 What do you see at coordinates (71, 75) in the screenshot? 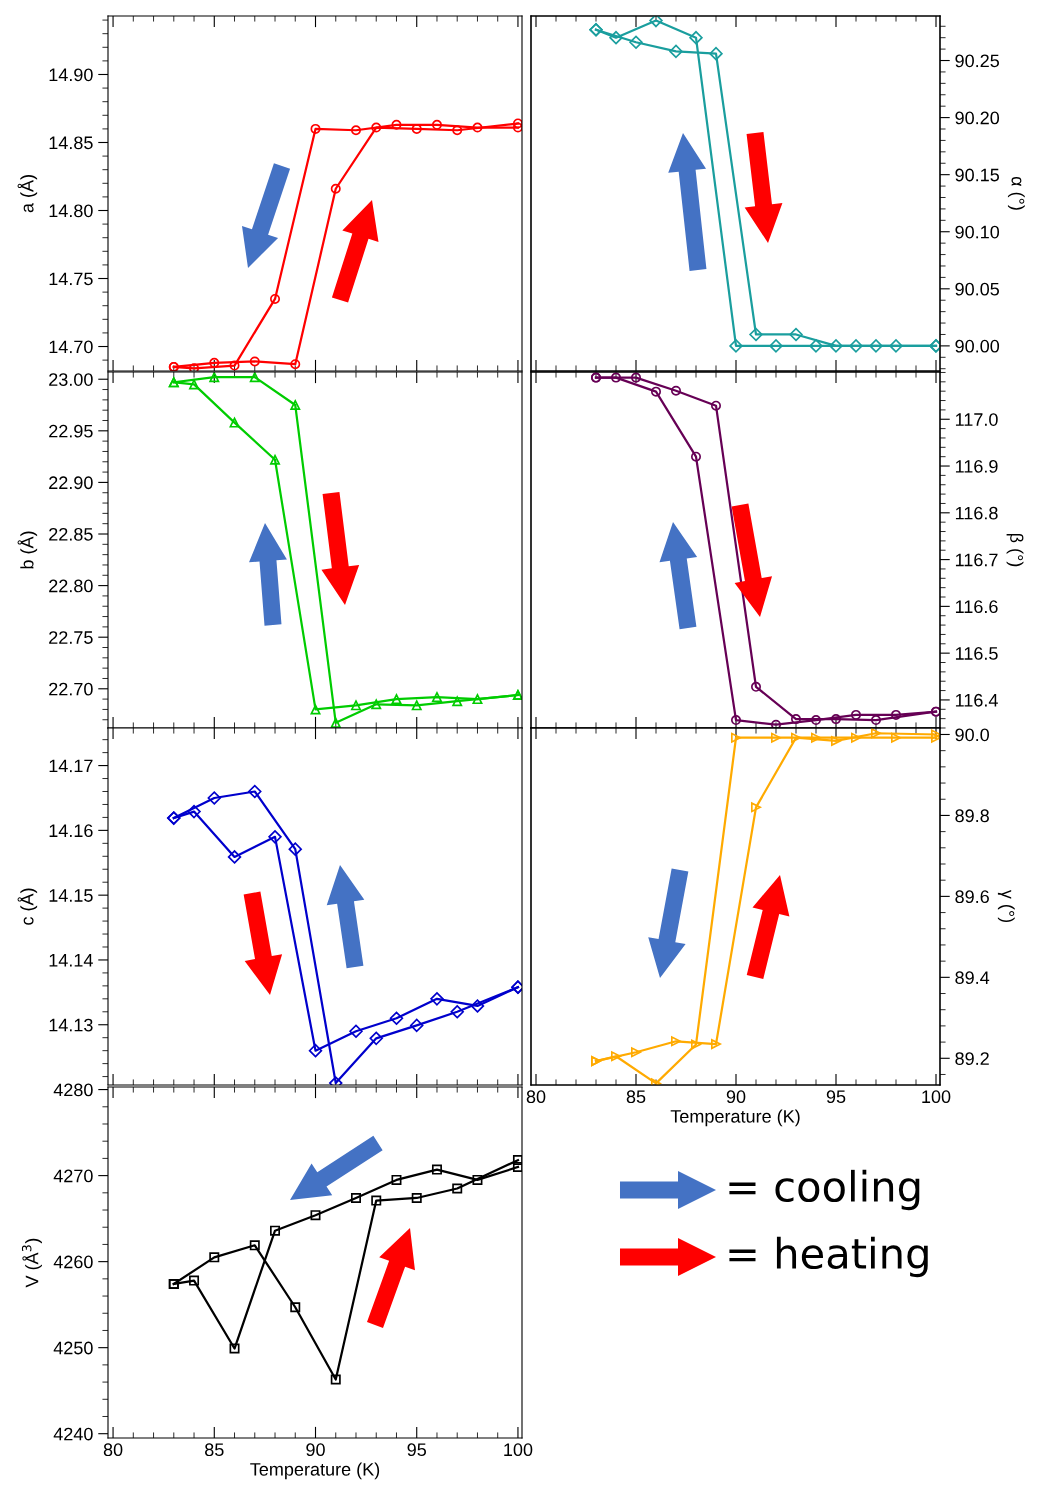
I see `y-tick-label: 14.90` at bounding box center [71, 75].